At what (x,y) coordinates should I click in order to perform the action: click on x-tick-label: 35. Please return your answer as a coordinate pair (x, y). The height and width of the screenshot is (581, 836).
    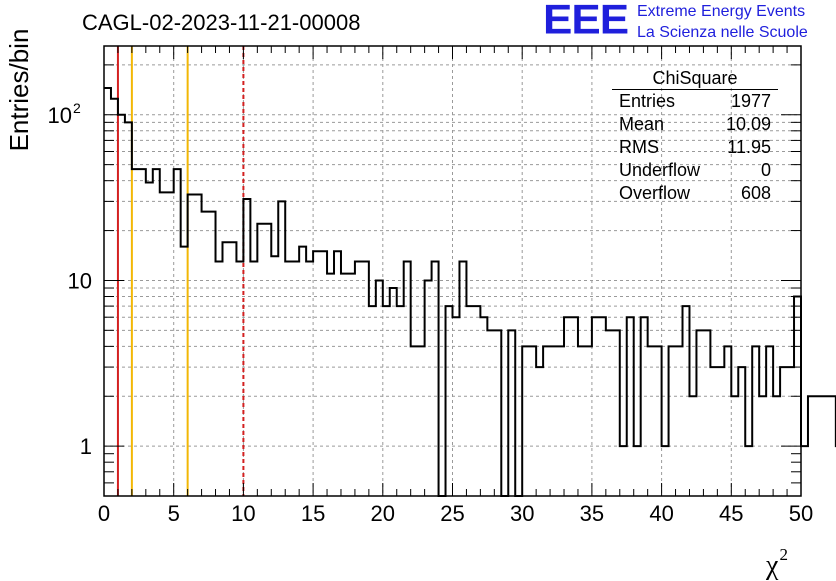
    Looking at the image, I should click on (592, 513).